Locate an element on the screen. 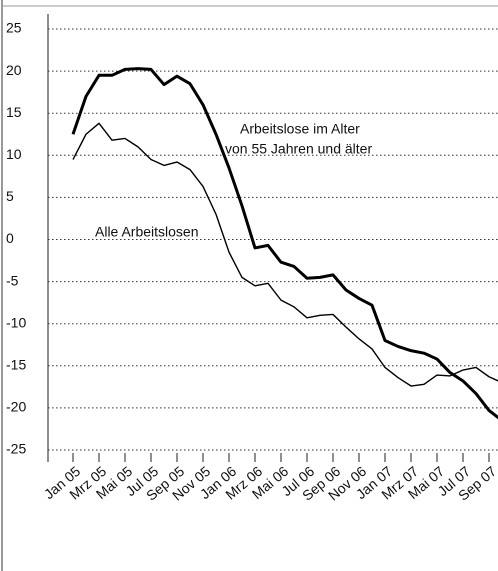 This screenshot has width=498, height=571. annotation: Alle Arbeitslosen is located at coordinates (147, 232).